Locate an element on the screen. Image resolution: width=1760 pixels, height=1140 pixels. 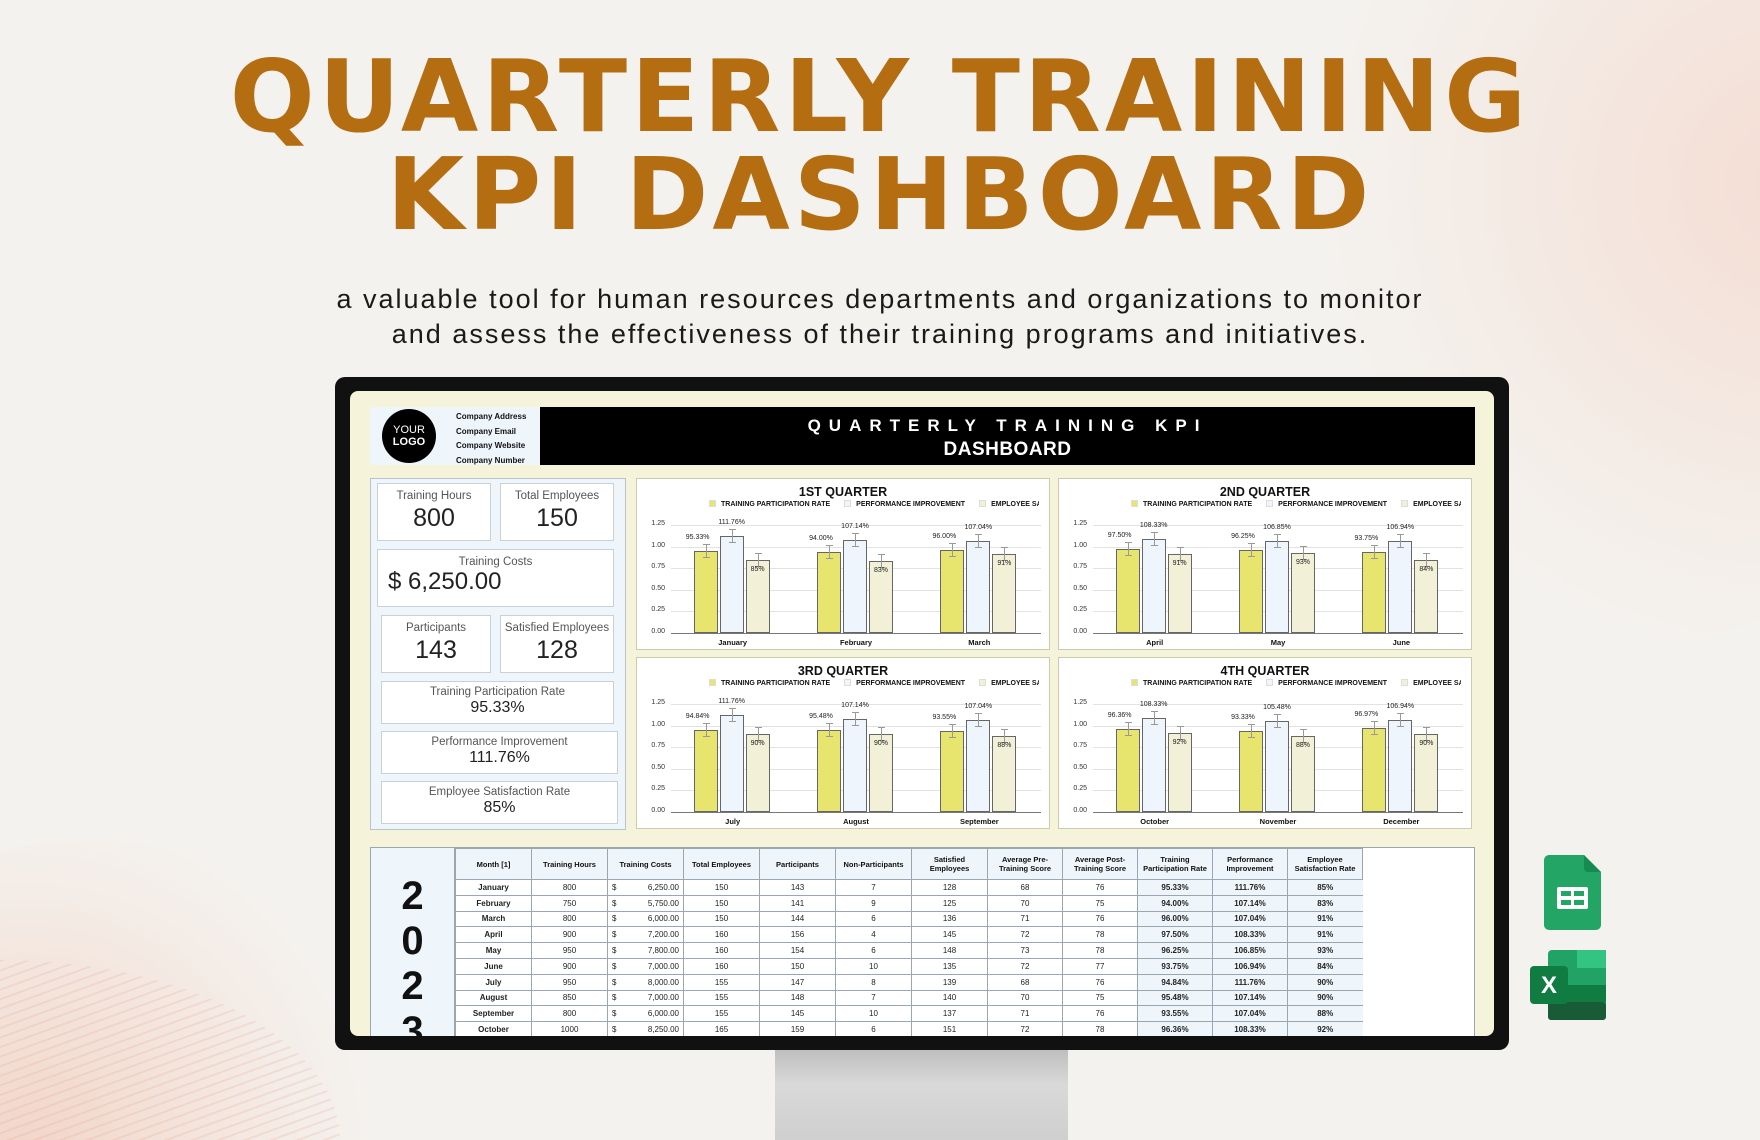
table-cell: 96.25% is located at coordinates (1175, 950).